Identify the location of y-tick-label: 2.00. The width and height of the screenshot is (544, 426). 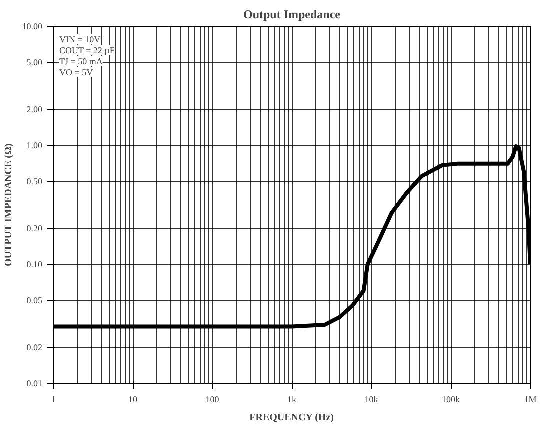
(34, 109).